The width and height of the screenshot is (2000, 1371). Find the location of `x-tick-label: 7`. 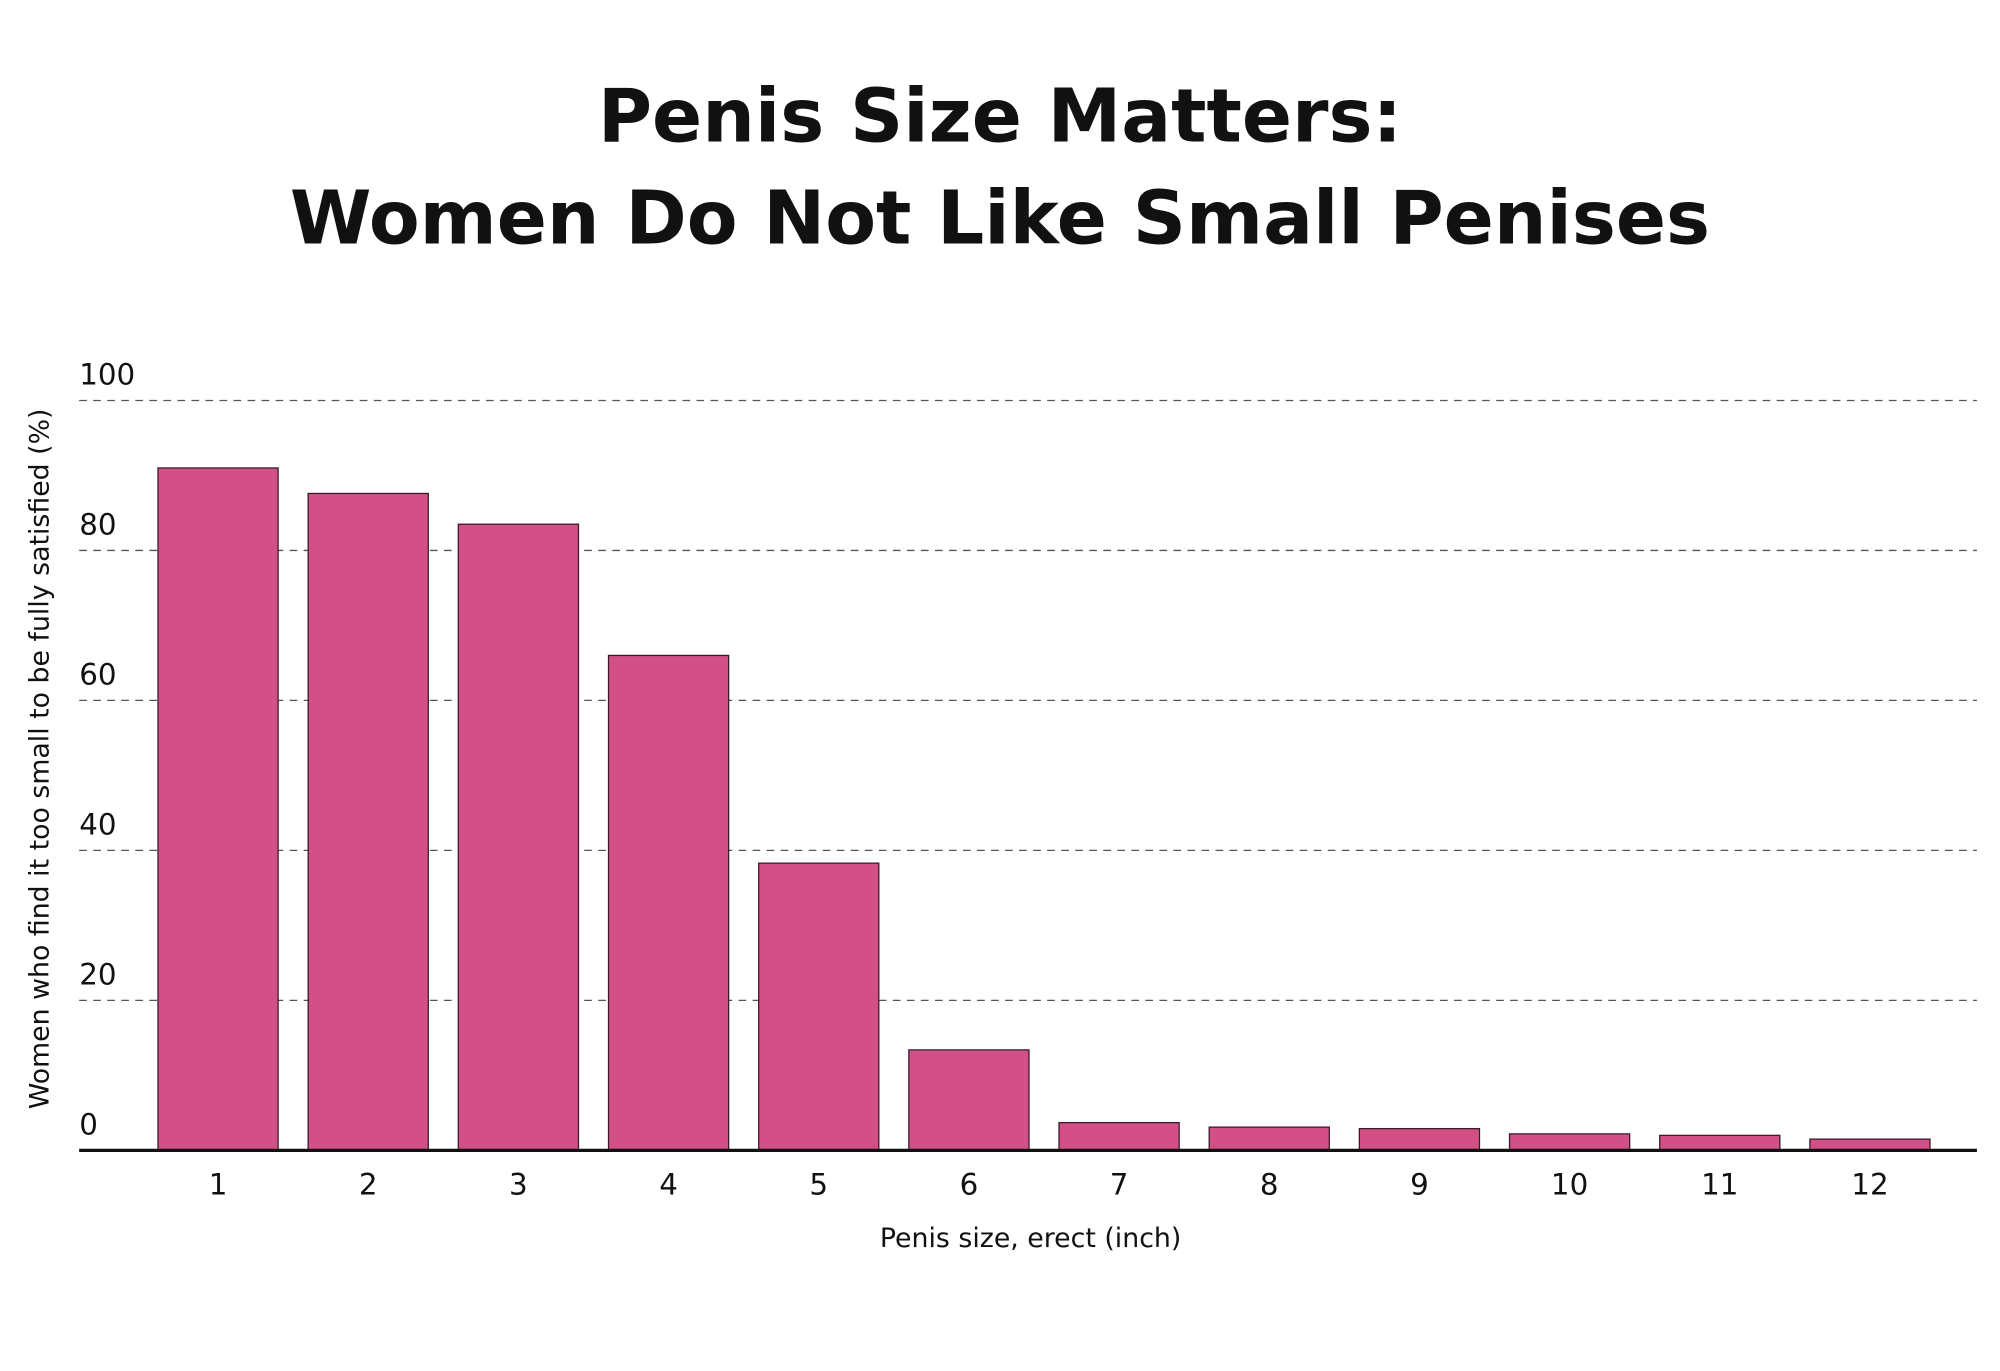

x-tick-label: 7 is located at coordinates (1119, 1185).